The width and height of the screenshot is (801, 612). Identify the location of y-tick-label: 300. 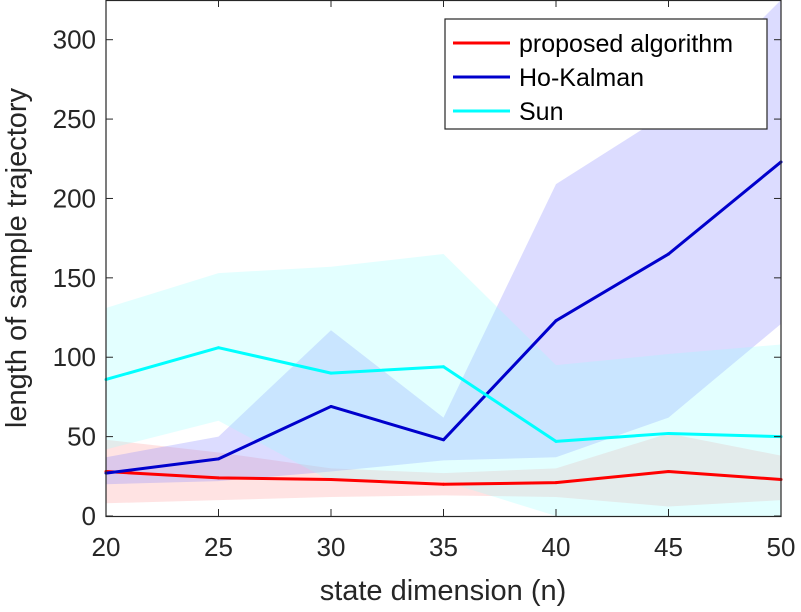
(74, 40).